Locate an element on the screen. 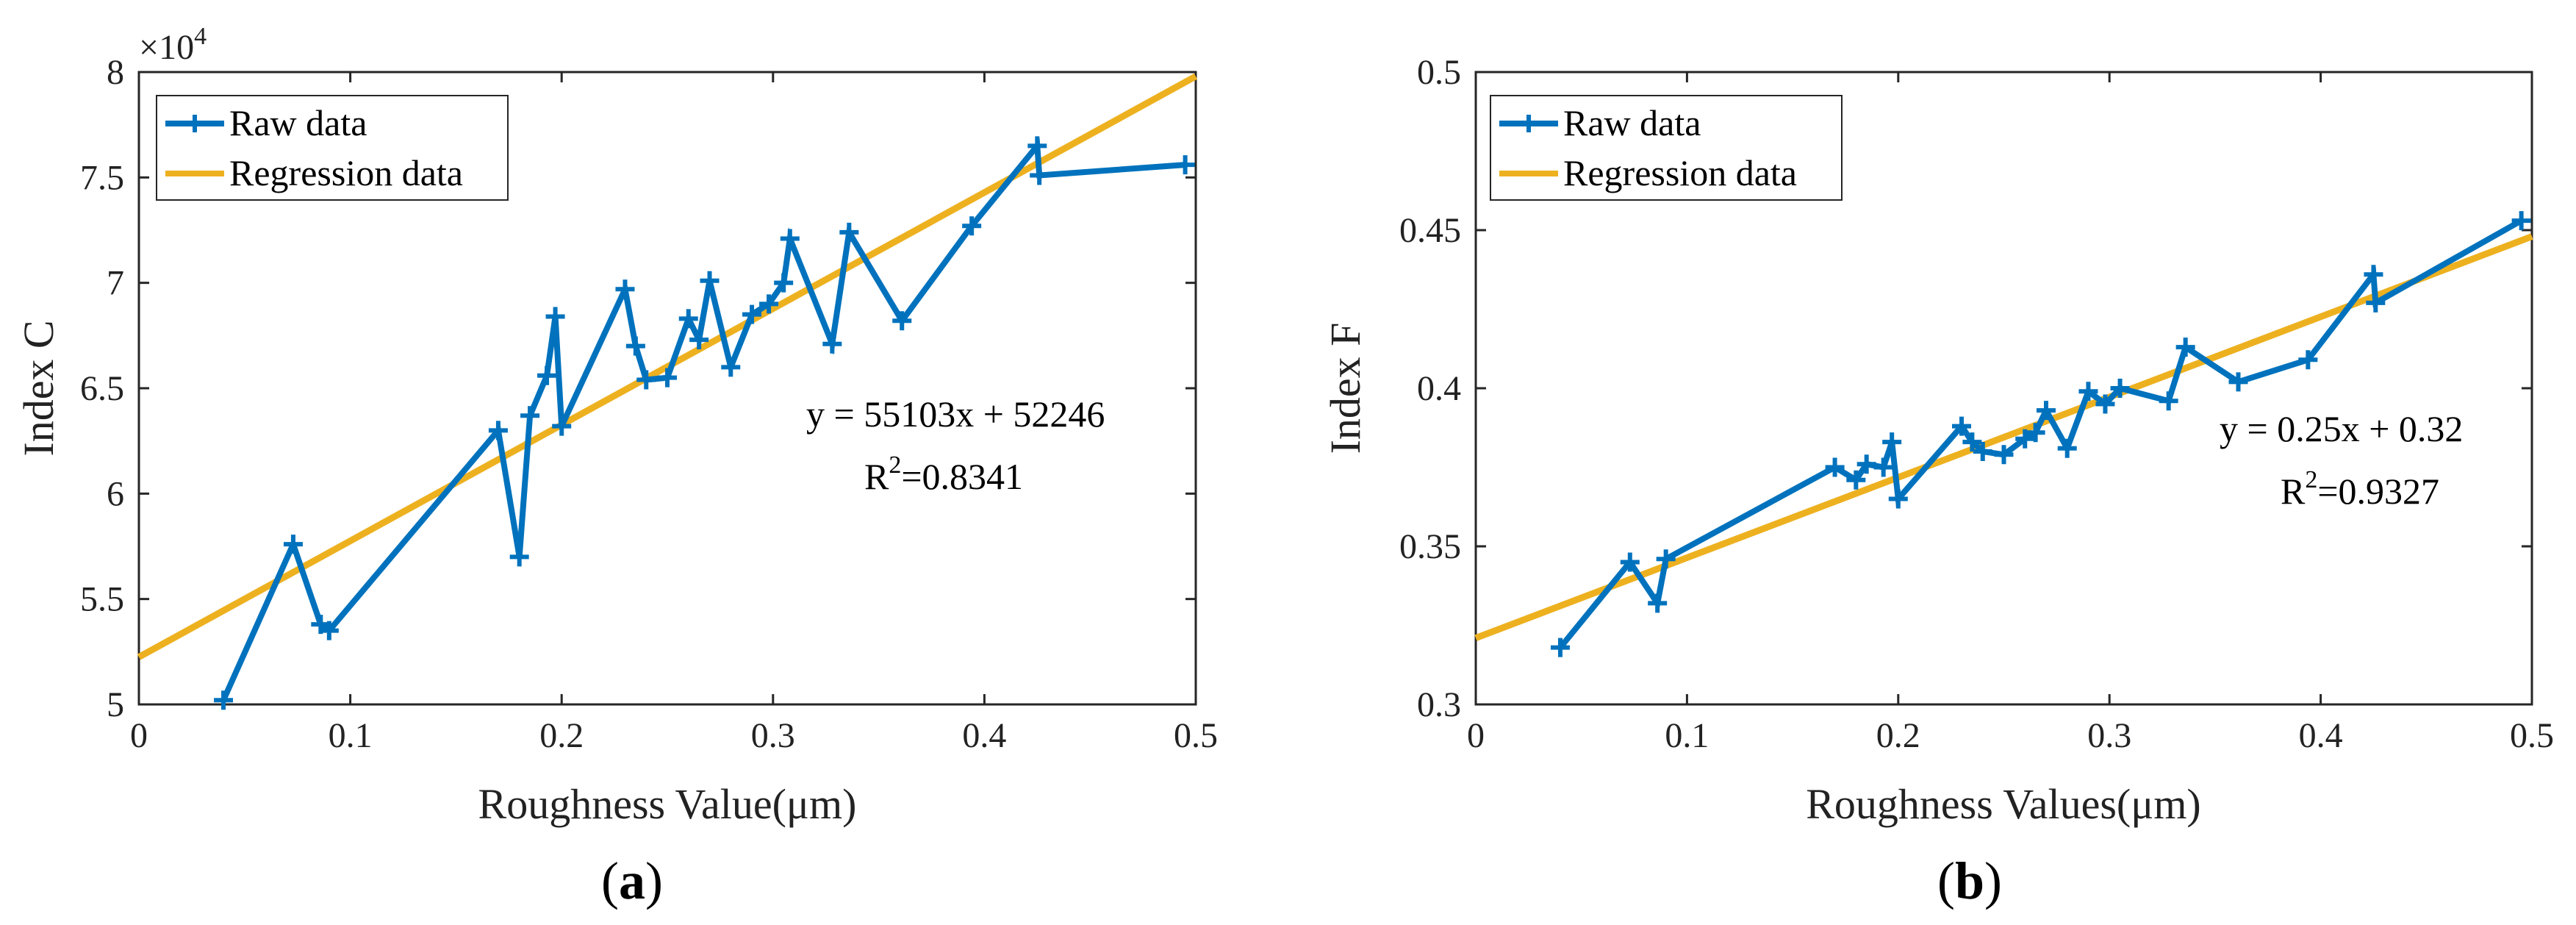  legend-box-a is located at coordinates (332, 148).